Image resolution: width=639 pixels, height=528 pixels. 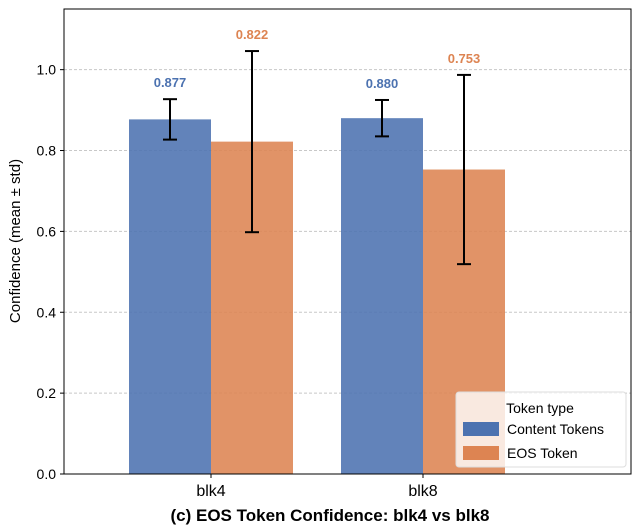 What do you see at coordinates (47, 151) in the screenshot?
I see `y-tick-label: 0.8` at bounding box center [47, 151].